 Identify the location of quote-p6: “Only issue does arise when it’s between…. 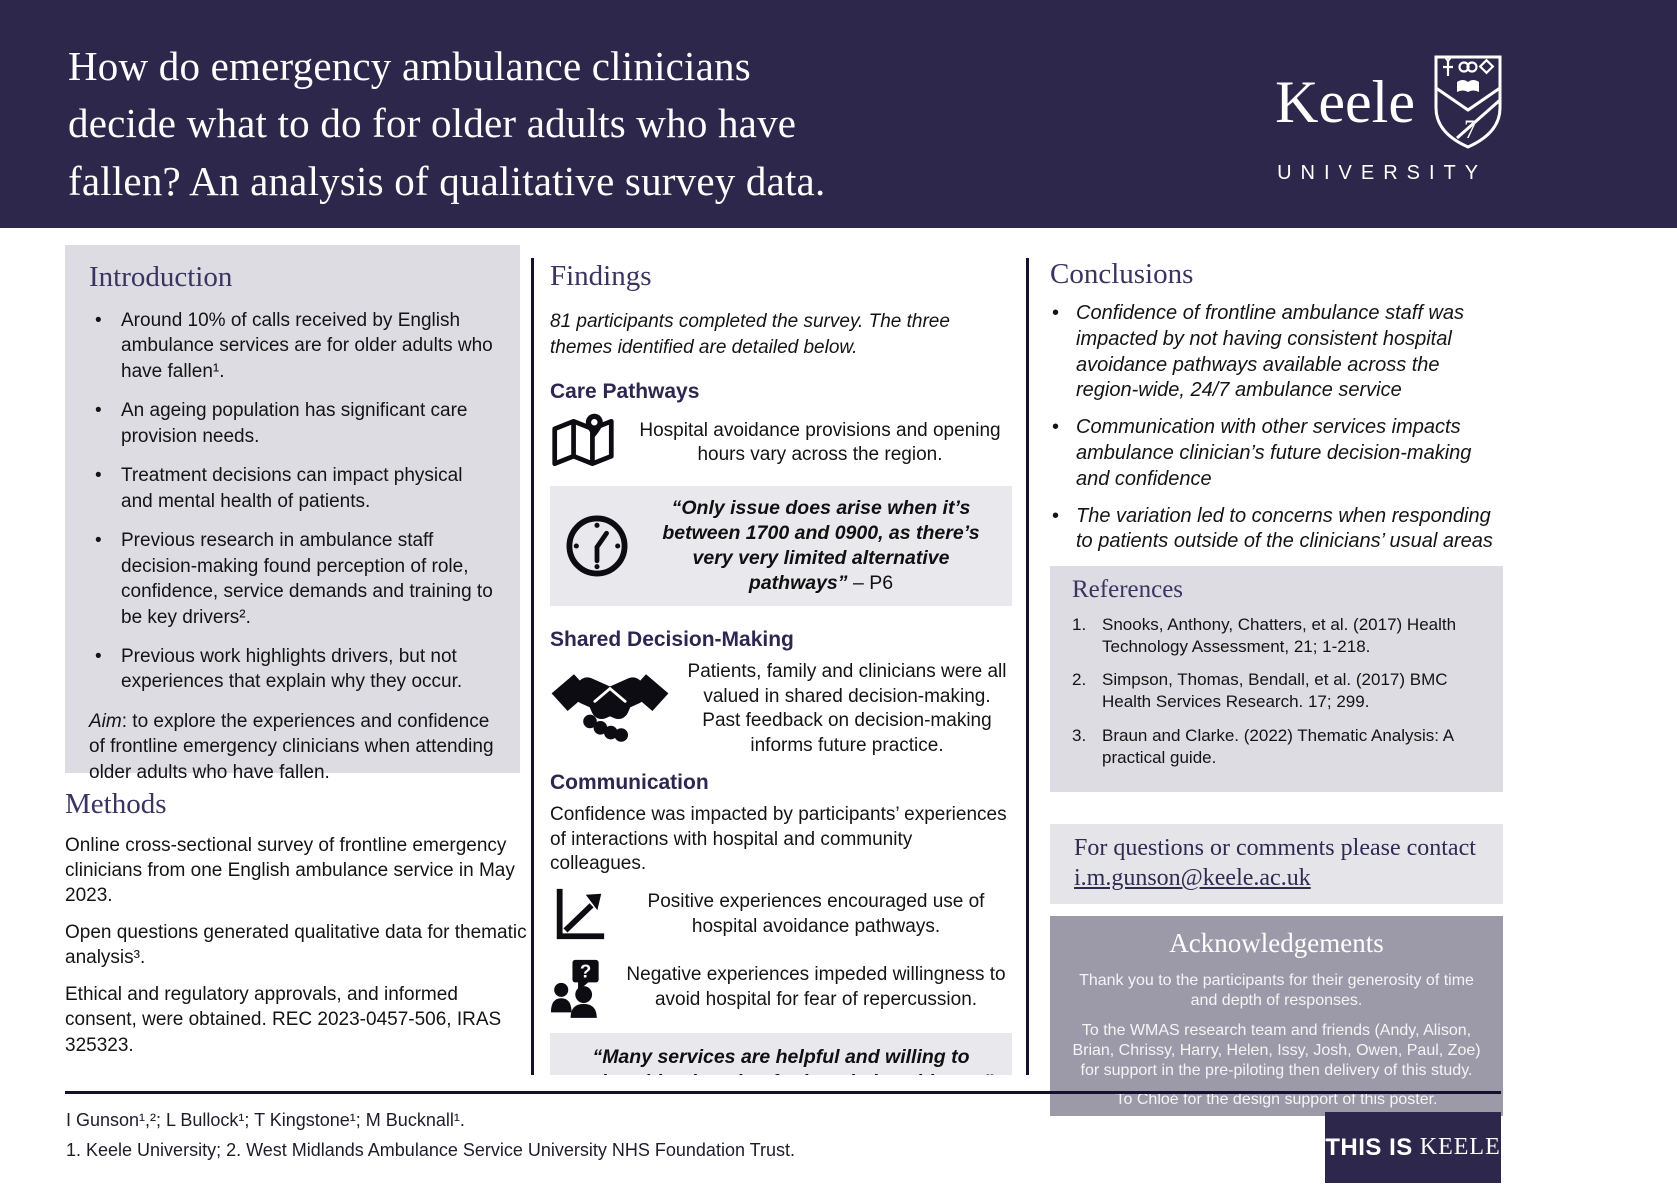
(821, 546).